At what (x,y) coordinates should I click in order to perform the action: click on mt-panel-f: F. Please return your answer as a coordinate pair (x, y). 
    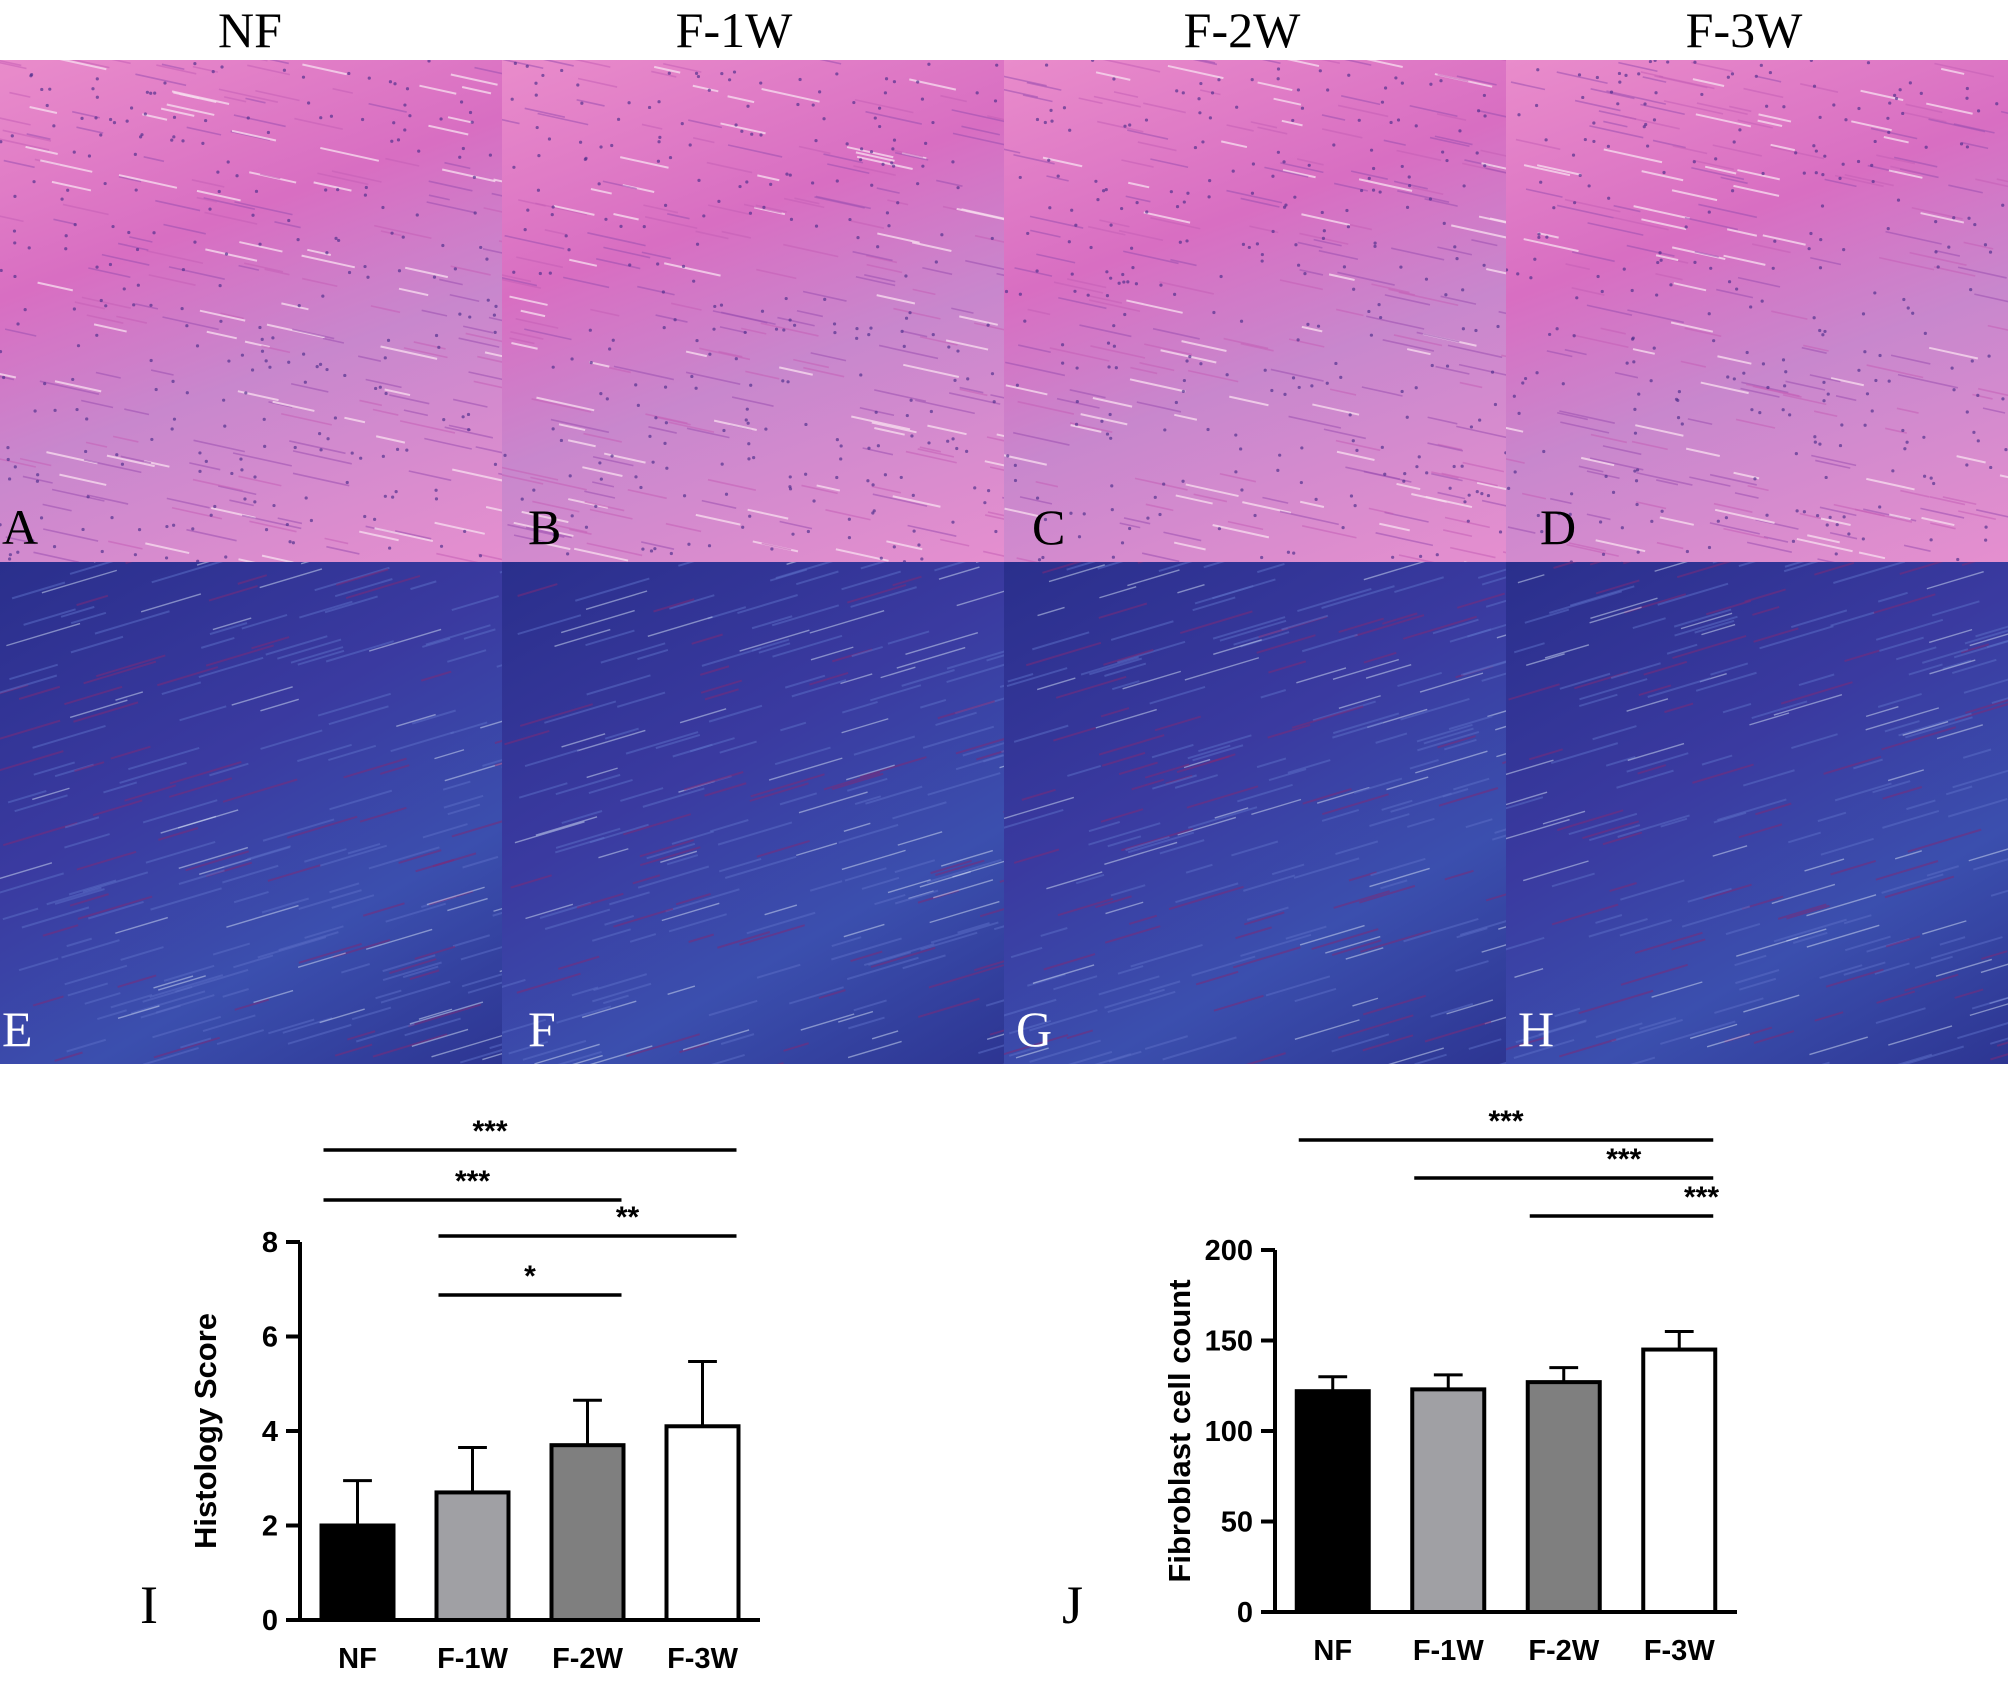
    Looking at the image, I should click on (753, 813).